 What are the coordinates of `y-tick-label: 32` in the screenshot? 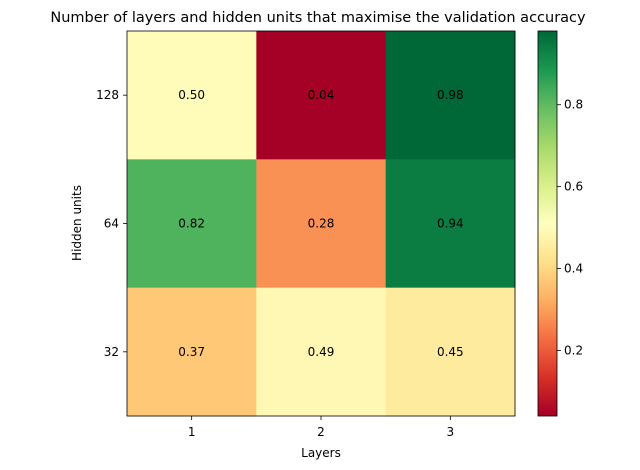 It's located at (111, 352).